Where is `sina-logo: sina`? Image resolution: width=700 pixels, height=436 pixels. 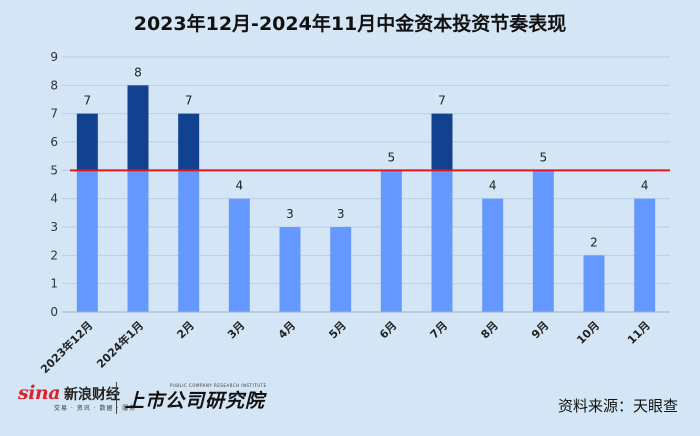 sina-logo: sina is located at coordinates (39, 393).